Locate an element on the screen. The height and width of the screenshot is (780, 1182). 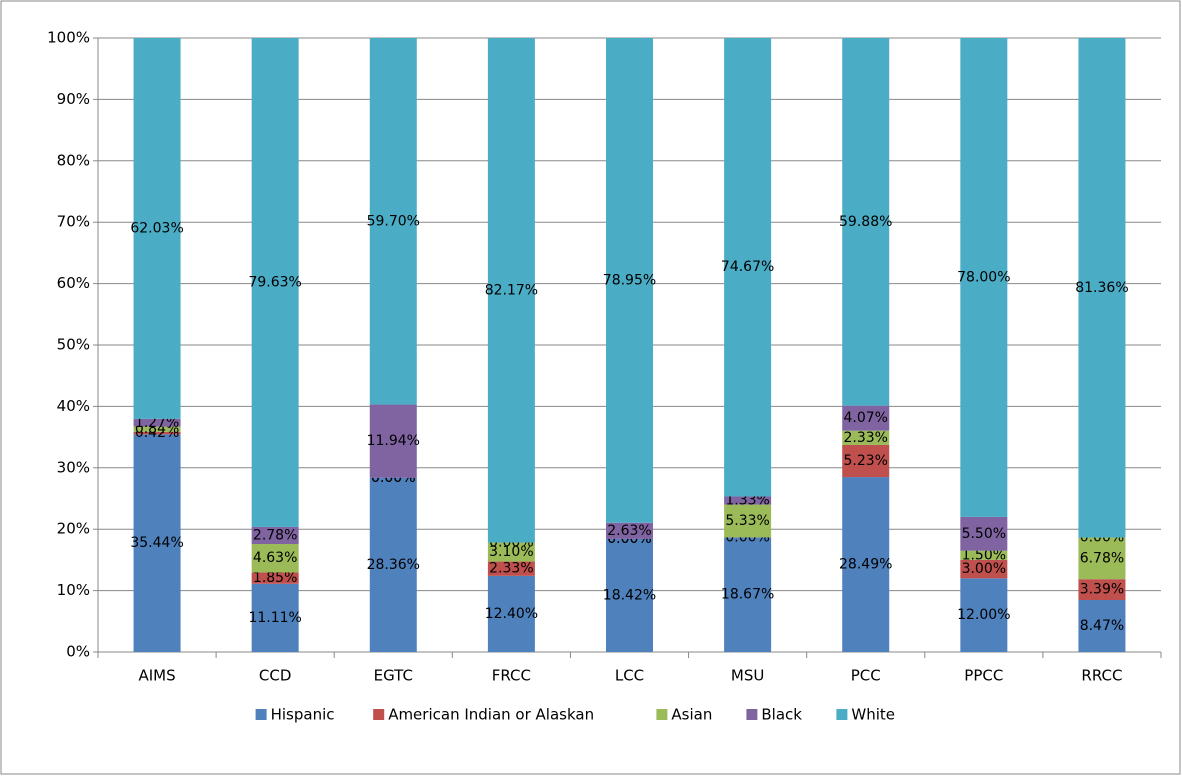
y-tick-label: 40% is located at coordinates (73, 406).